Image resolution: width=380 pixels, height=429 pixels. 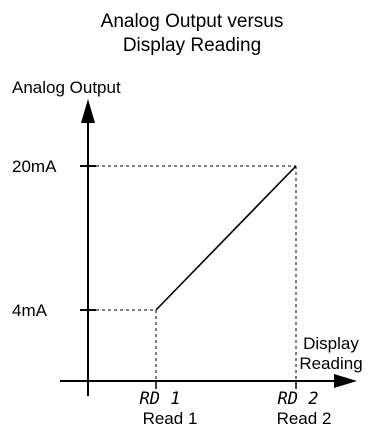 I want to click on x-axis-arrowhead, so click(x=345, y=381).